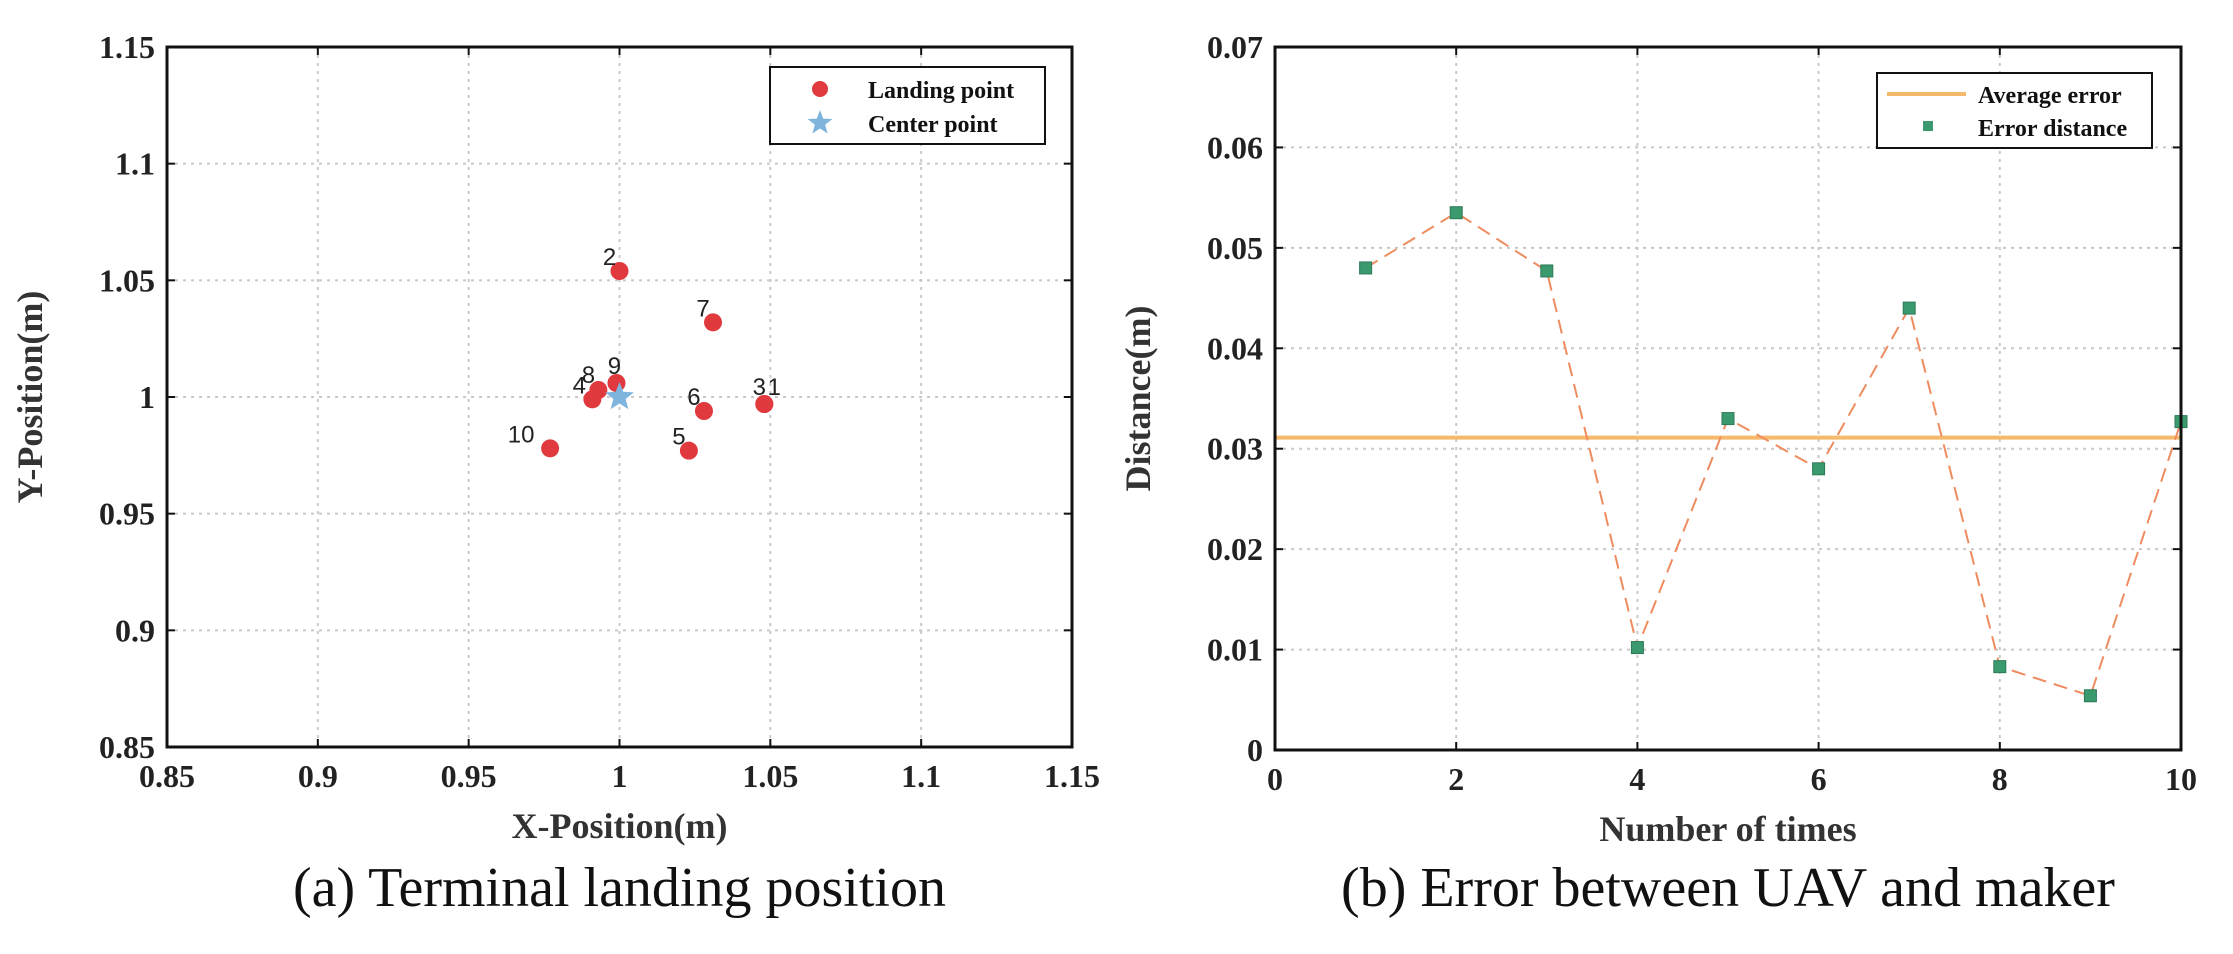 The height and width of the screenshot is (954, 2233). Describe the element at coordinates (127, 514) in the screenshot. I see `y-tick-label: 0.95` at that location.